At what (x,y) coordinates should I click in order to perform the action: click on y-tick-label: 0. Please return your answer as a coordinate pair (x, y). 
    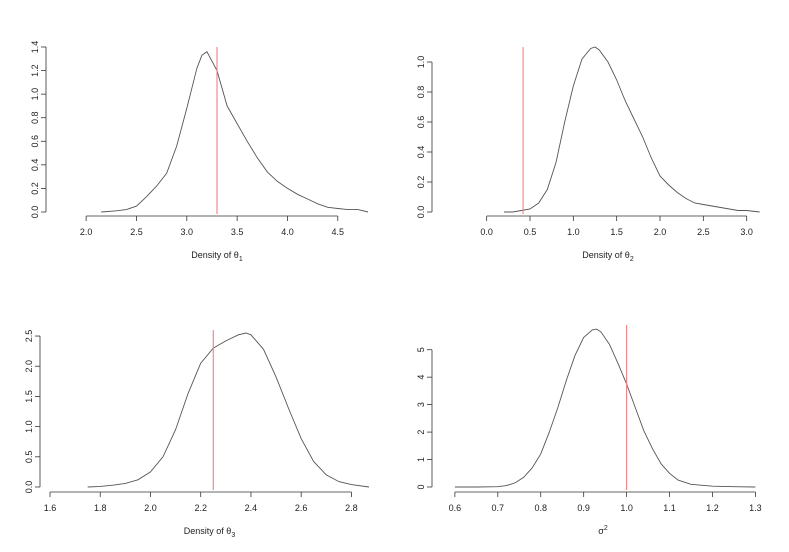
    Looking at the image, I should click on (421, 486).